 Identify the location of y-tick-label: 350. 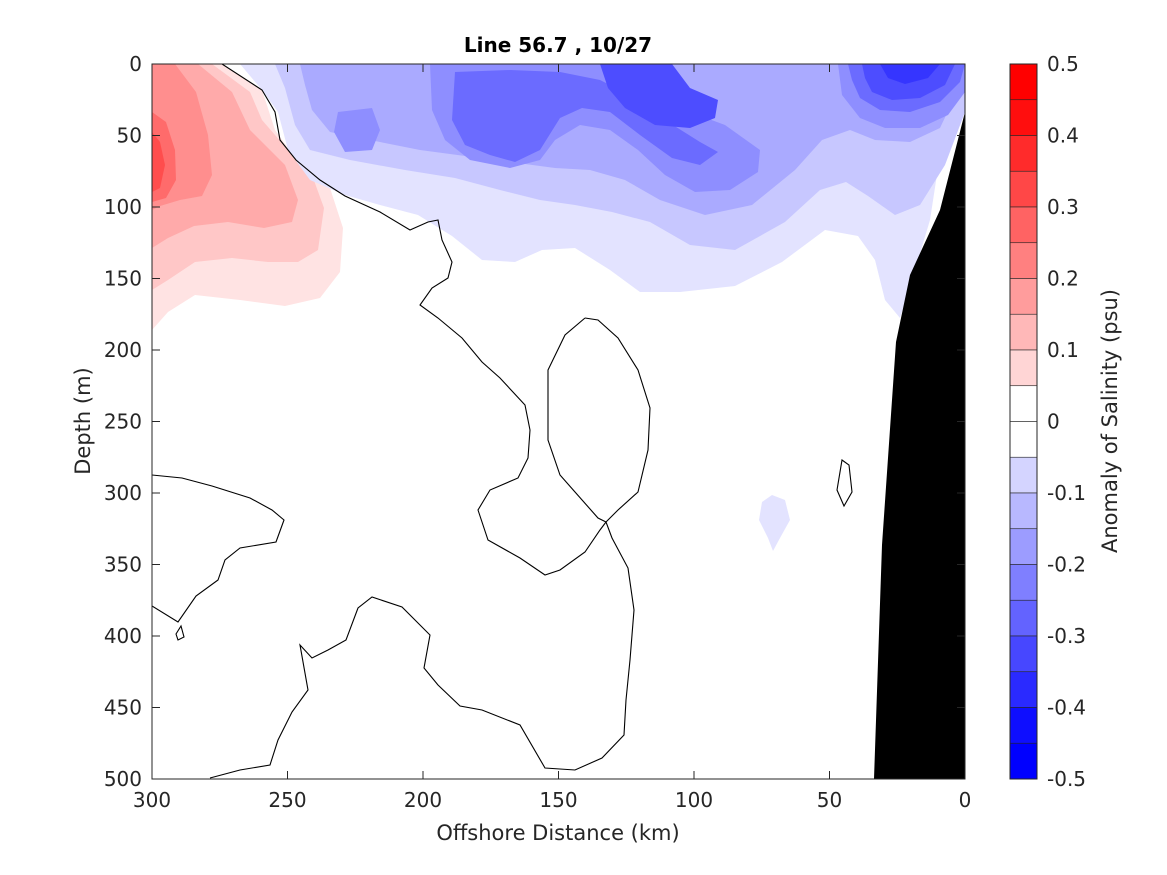
(123, 565).